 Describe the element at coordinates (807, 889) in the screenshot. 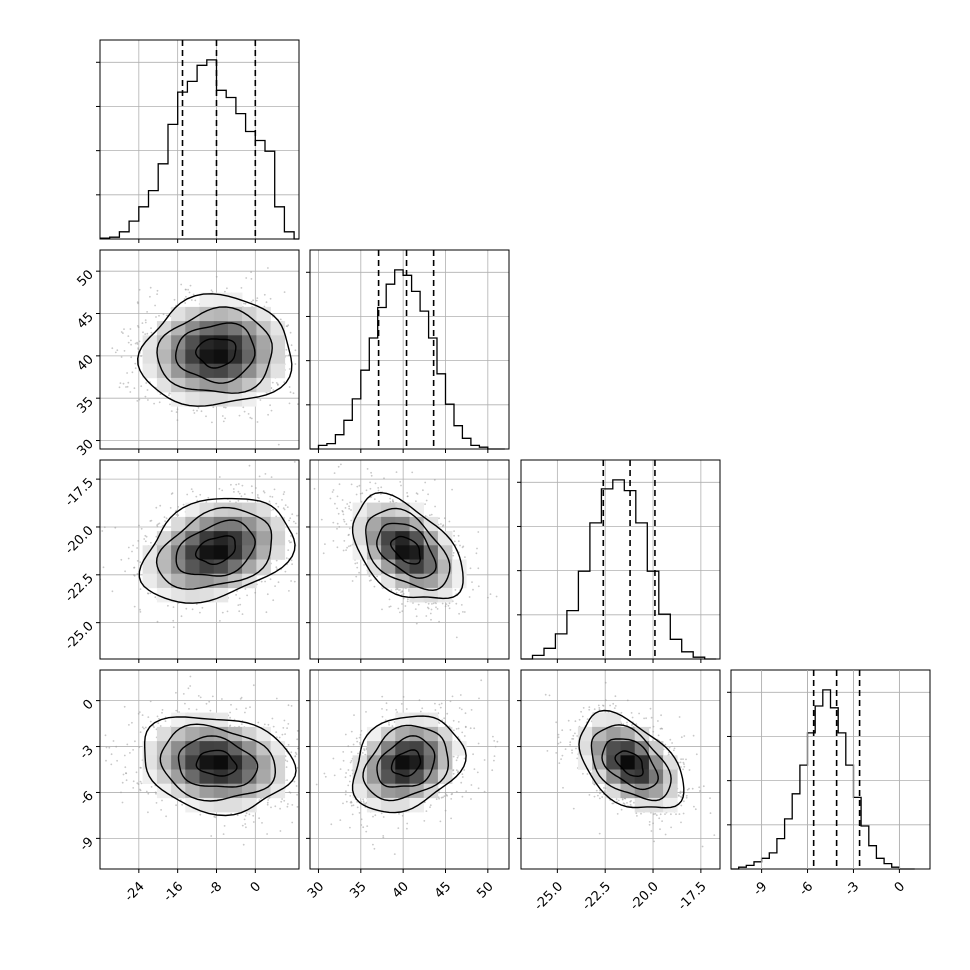

I see `x-tick-label: -6` at that location.